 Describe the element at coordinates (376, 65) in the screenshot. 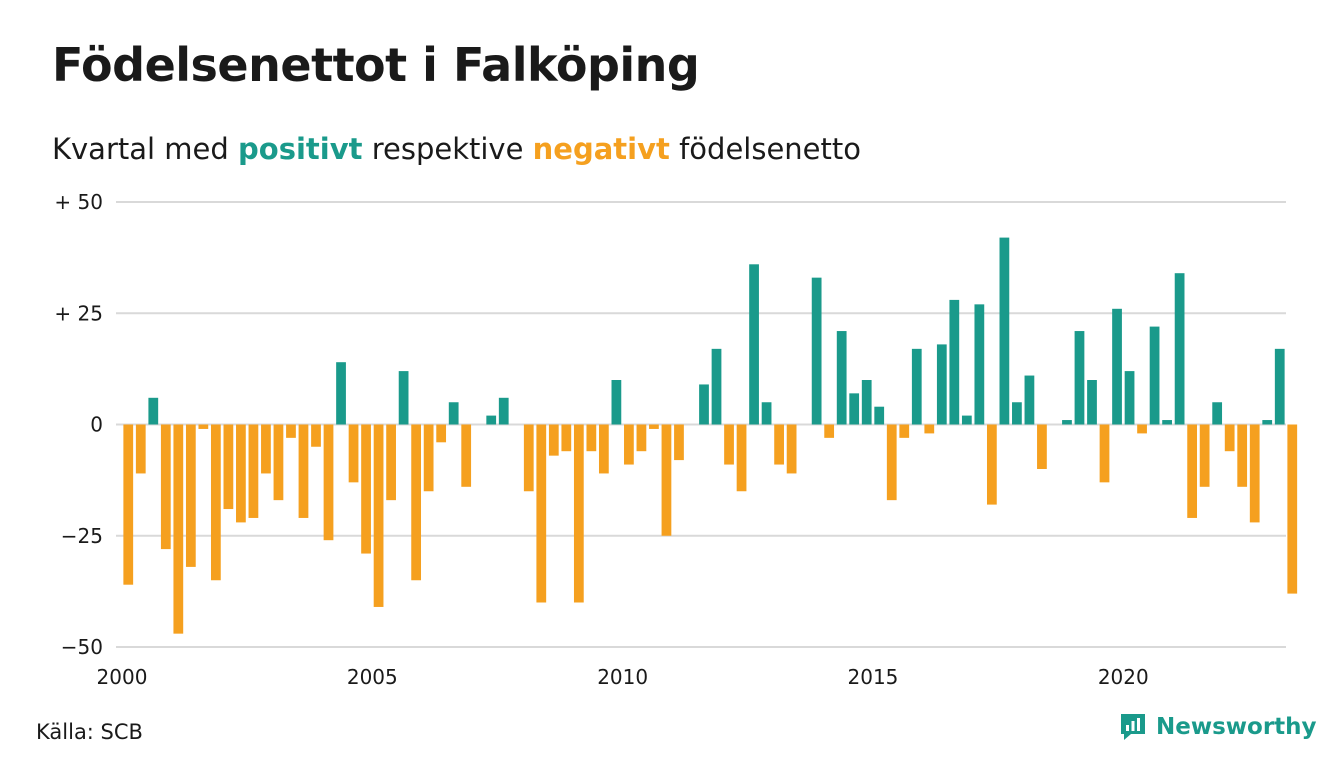

I see `chart-title: Födelsenettot i Falköping` at that location.